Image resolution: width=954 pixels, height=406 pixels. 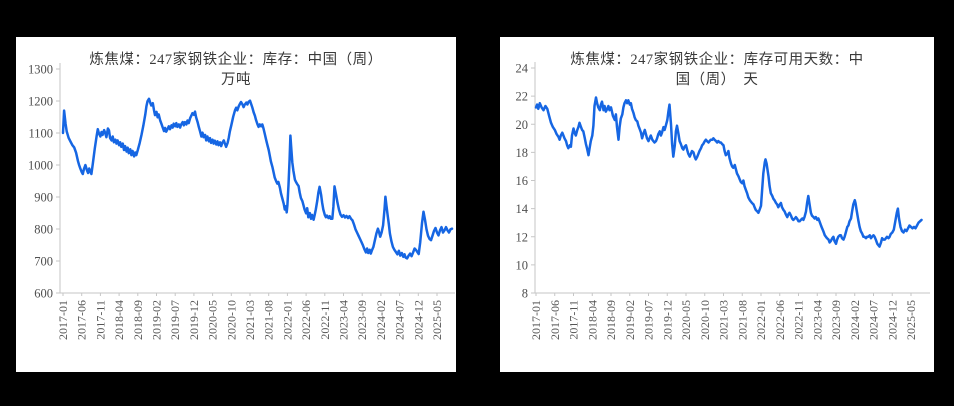 I want to click on y-tick-label: 18, so click(x=522, y=153).